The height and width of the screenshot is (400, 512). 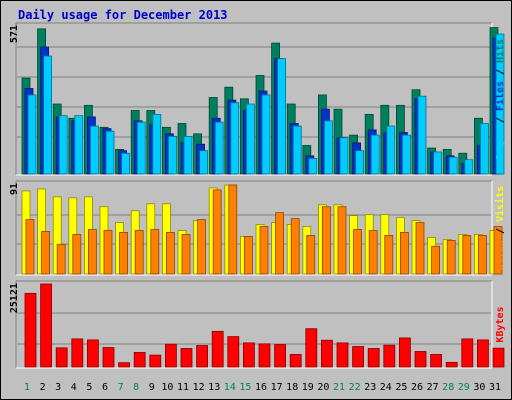 I want to click on max-value-label: 571, so click(x=14, y=34).